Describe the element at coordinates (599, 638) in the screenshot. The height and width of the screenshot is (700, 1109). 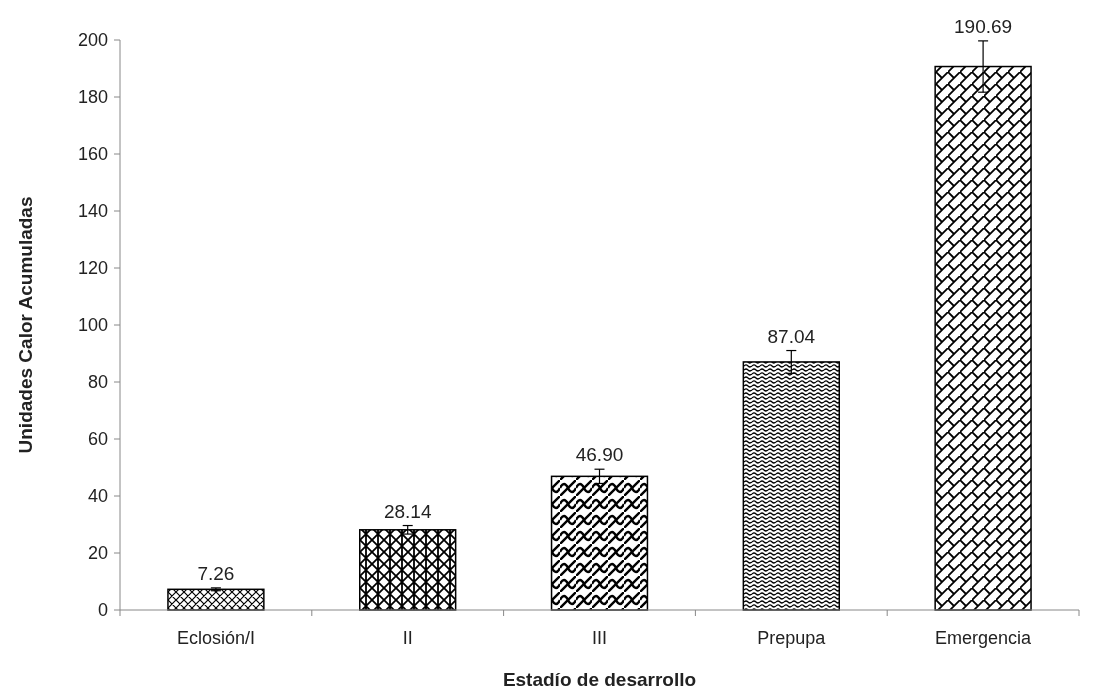
I see `x-tick-label: III` at that location.